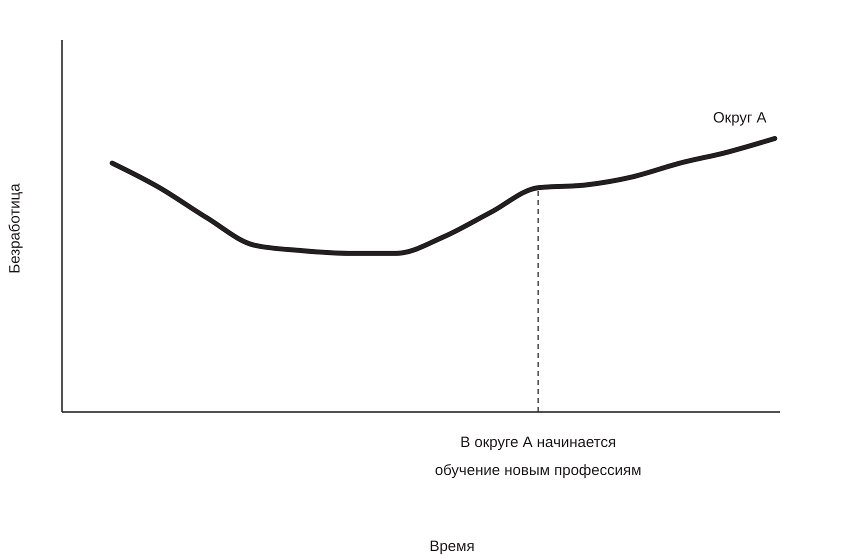 This screenshot has height=558, width=850. Describe the element at coordinates (538, 456) in the screenshot. I see `text: В округе А начинается обучение новым профессиям` at that location.